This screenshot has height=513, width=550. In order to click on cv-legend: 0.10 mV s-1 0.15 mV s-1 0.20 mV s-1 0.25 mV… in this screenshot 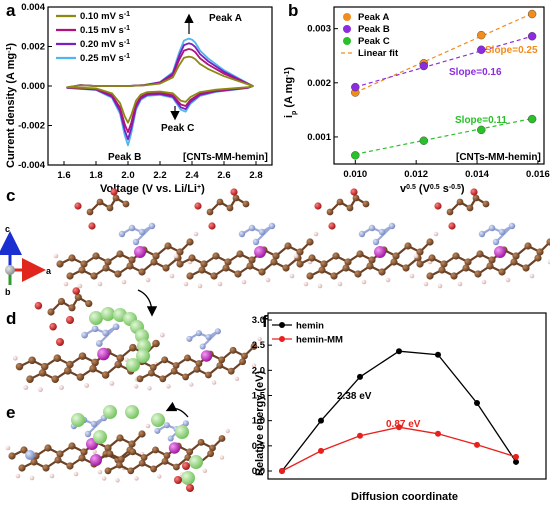, I will do `click(93, 37)`.